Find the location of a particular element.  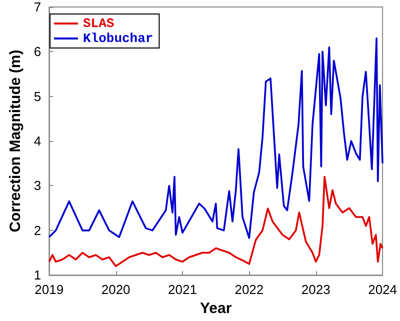

y-tick-label: 1 is located at coordinates (38, 275).